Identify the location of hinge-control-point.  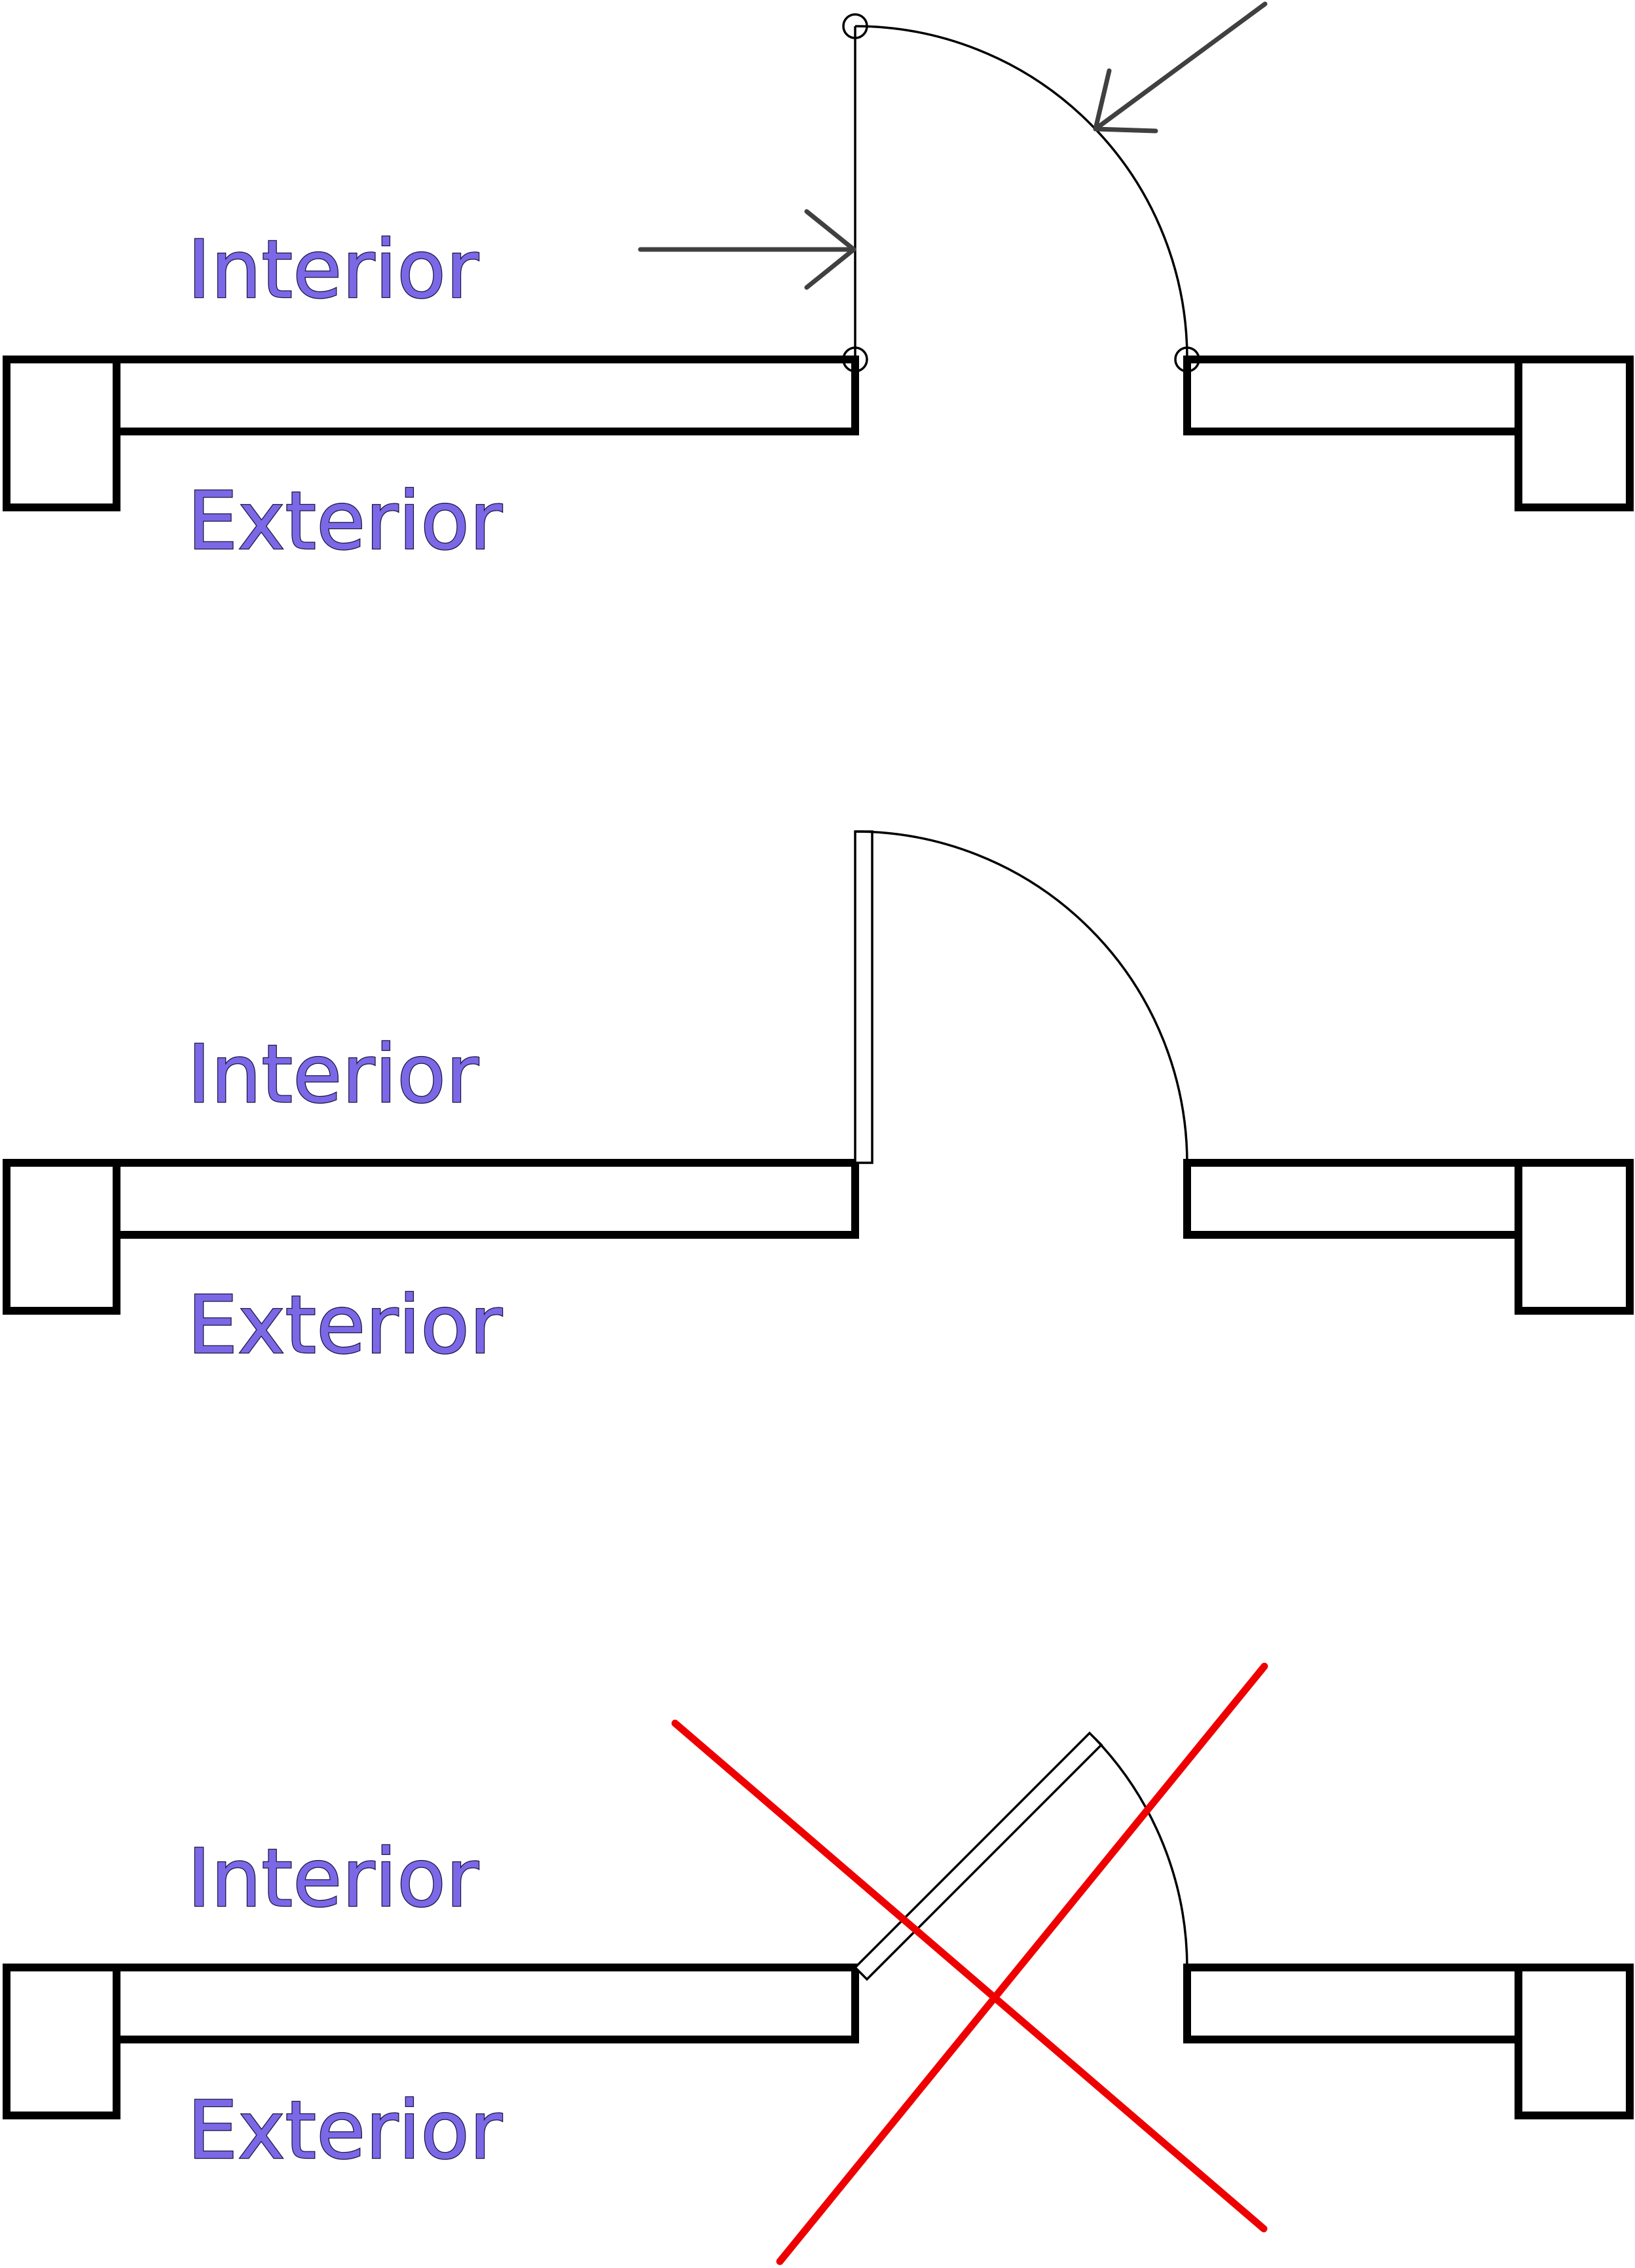
(855, 360).